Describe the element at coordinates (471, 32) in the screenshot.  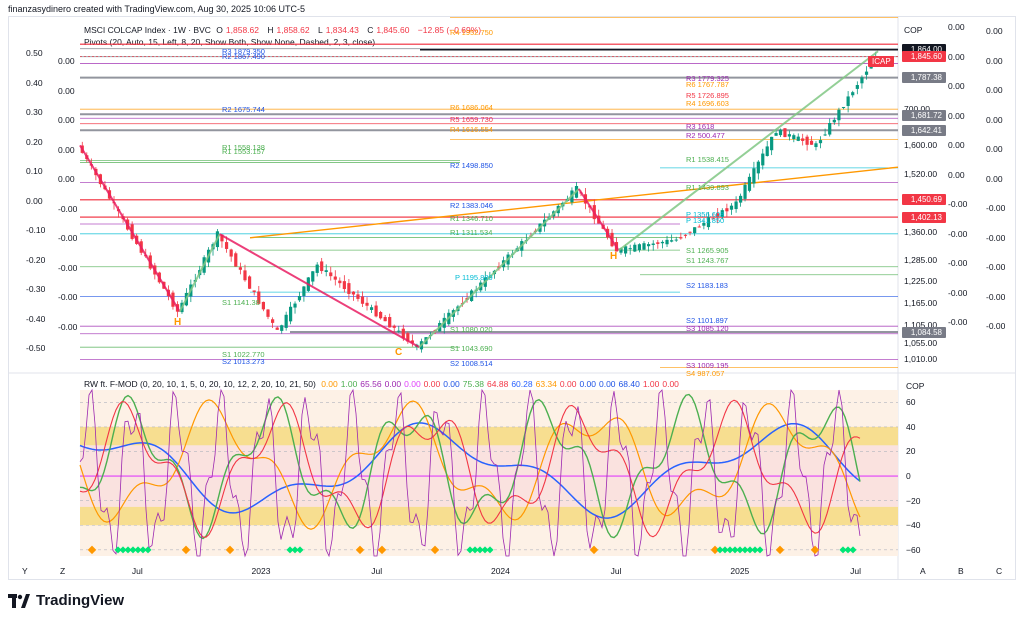
I see `pivot-label: R4 1952.750` at that location.